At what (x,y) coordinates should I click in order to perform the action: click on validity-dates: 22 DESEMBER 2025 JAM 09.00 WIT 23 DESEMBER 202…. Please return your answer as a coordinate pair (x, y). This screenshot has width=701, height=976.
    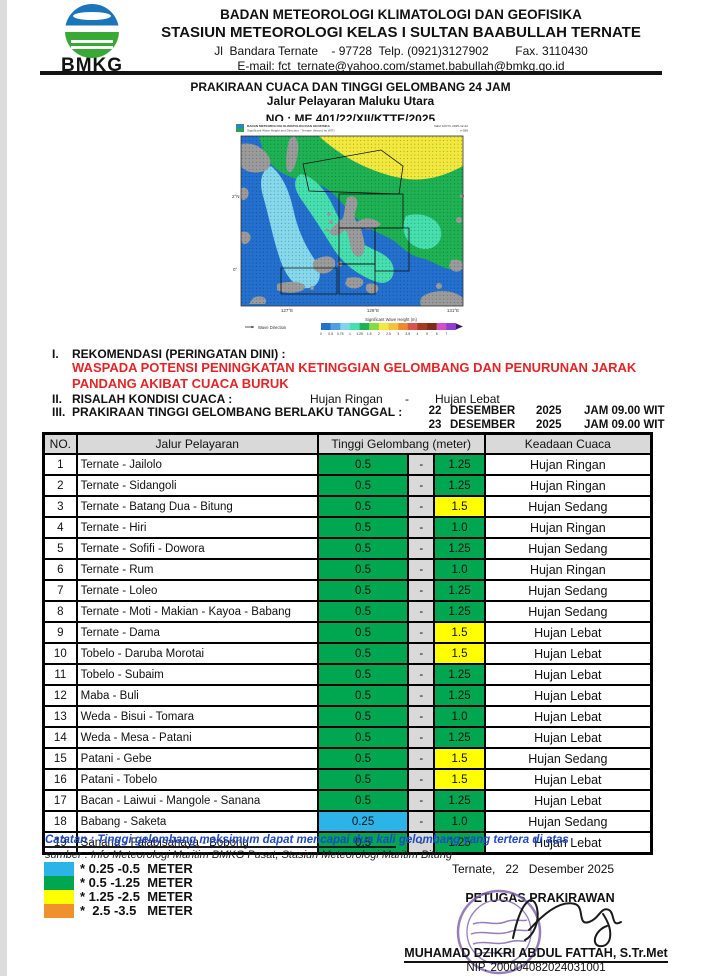
    Looking at the image, I should click on (543, 418).